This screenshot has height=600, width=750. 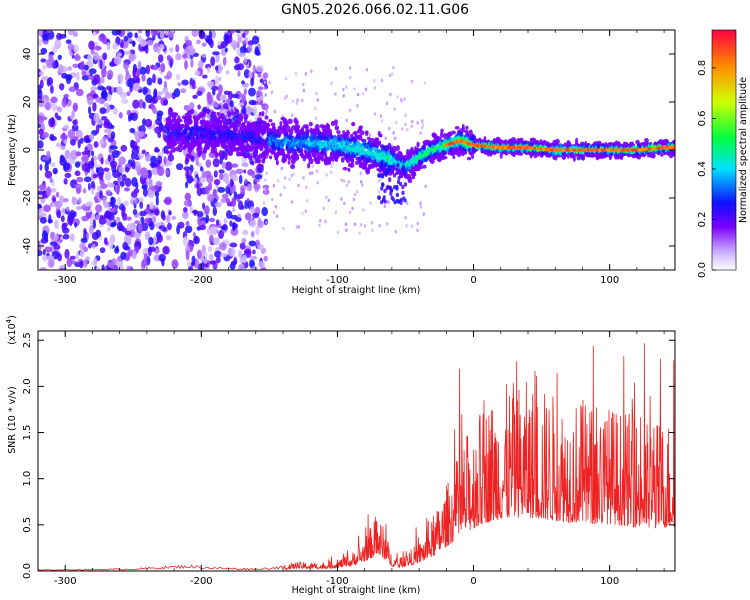 I want to click on y-tick-label: 2.0, so click(x=27, y=386).